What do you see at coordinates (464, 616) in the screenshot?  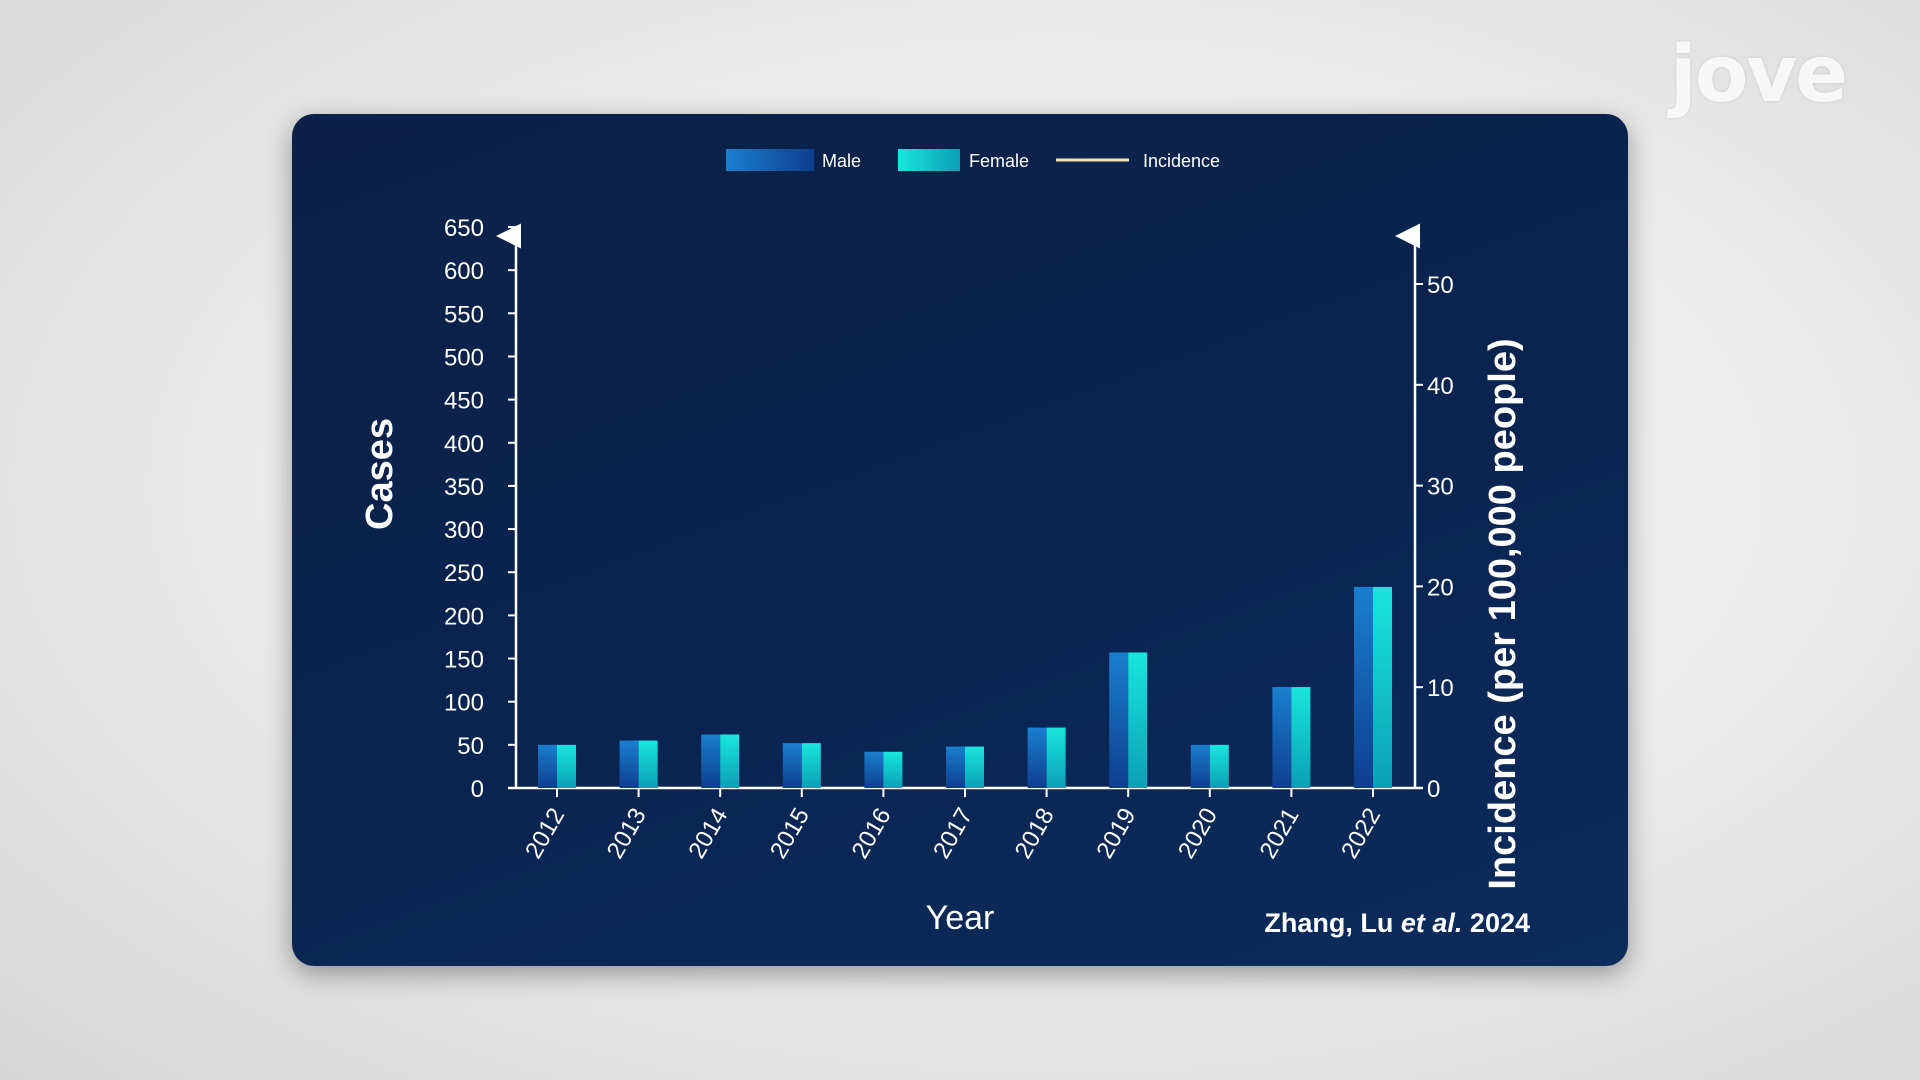 I see `y-tick-label: 200` at bounding box center [464, 616].